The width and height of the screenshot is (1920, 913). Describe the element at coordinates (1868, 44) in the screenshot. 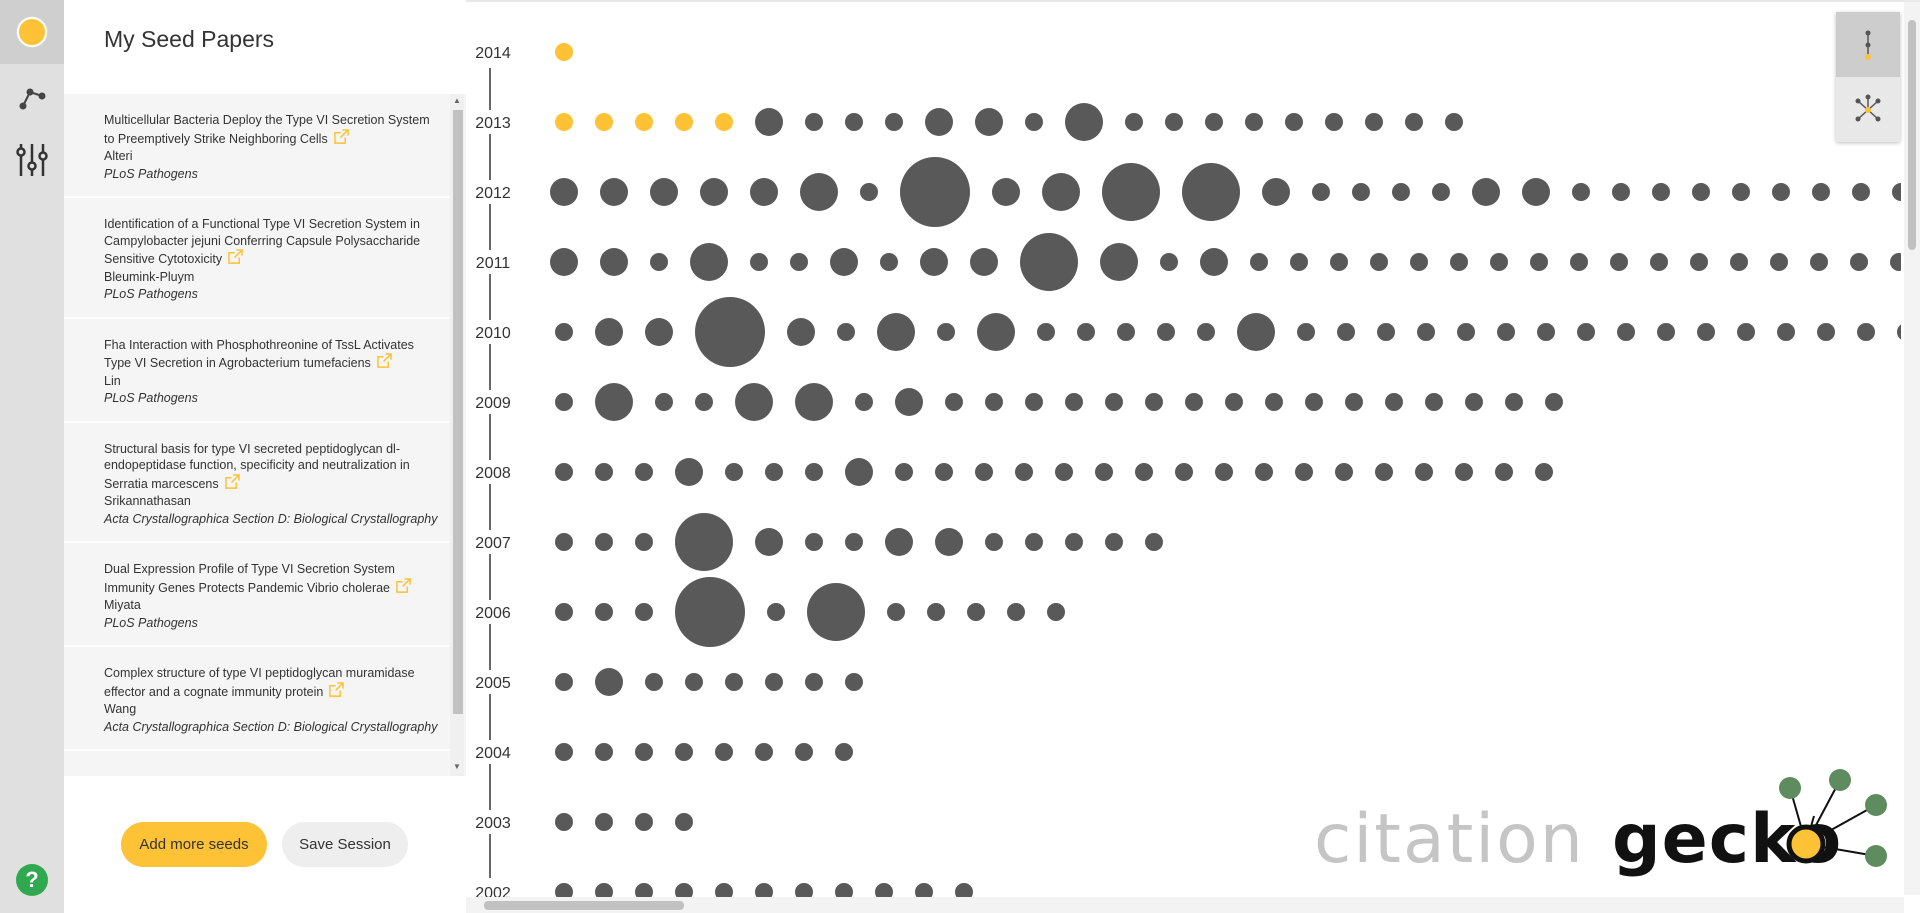

I see `timeline-view-button` at that location.